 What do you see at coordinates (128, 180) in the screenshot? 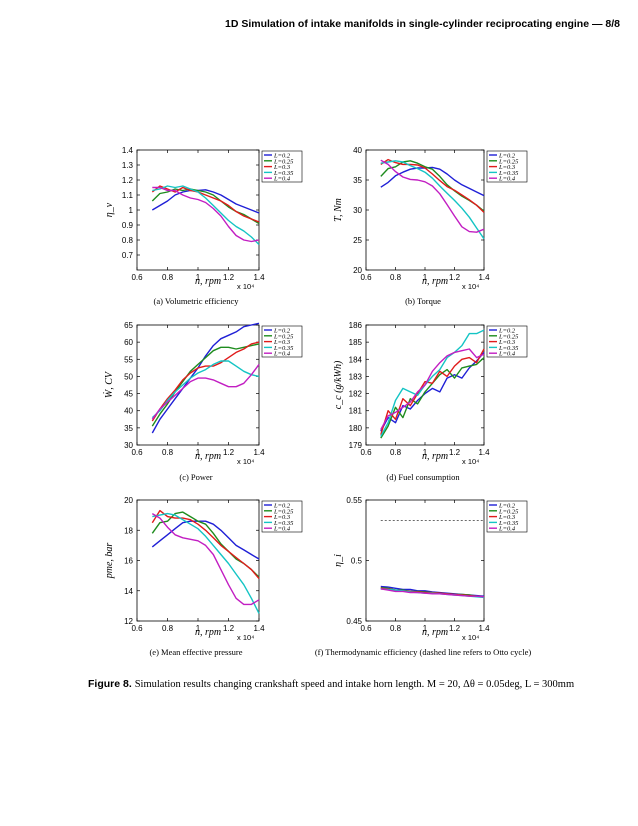
I see `y-tick-label: 1.2` at bounding box center [128, 180].